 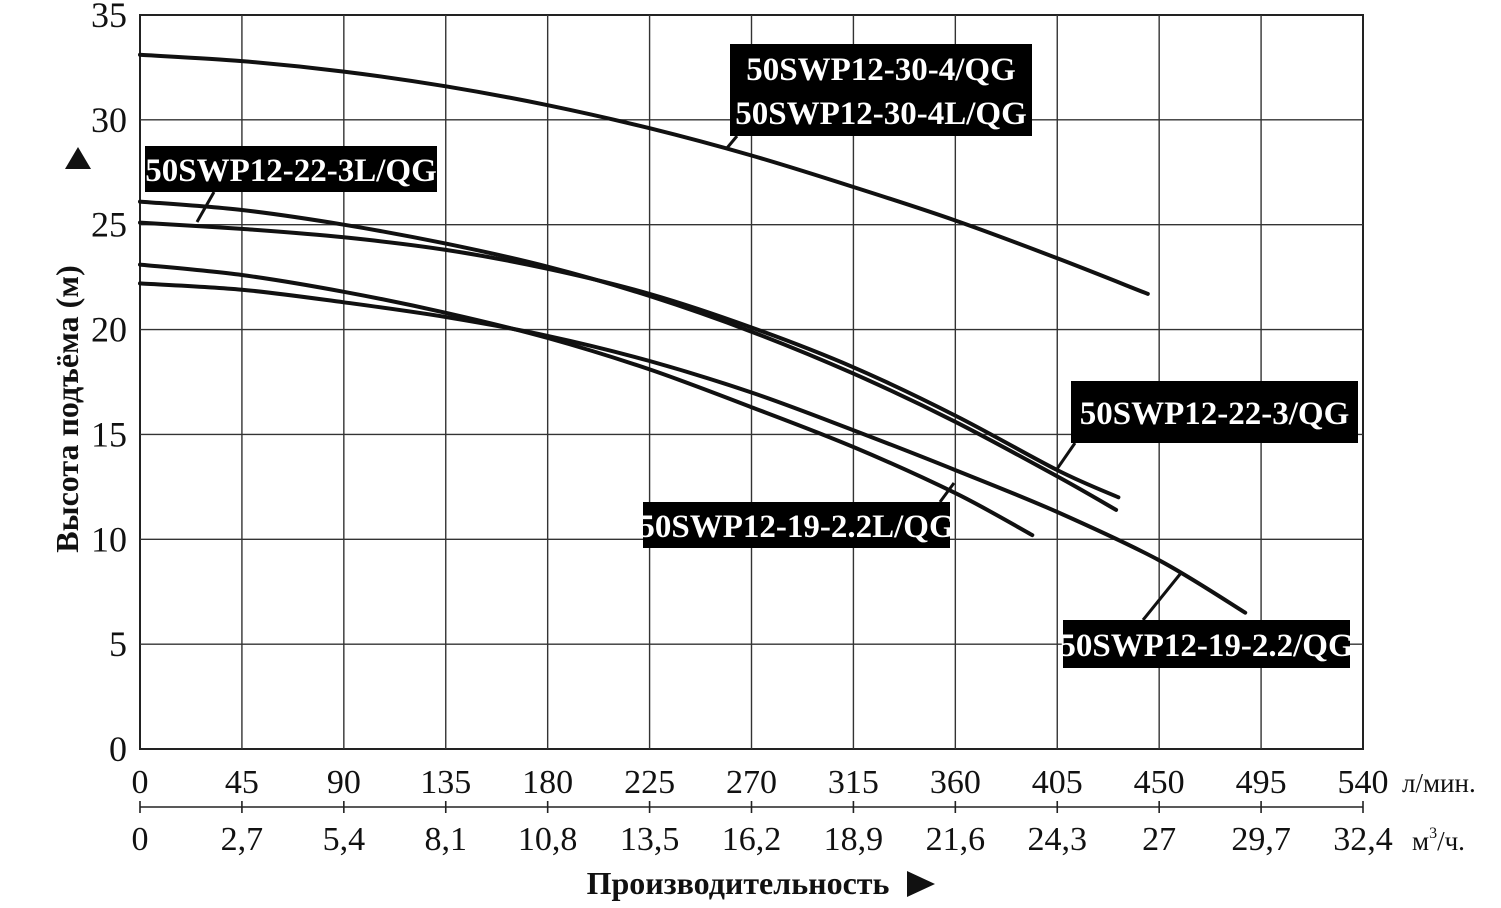 What do you see at coordinates (242, 839) in the screenshot?
I see `x2-tick-label: 2,7` at bounding box center [242, 839].